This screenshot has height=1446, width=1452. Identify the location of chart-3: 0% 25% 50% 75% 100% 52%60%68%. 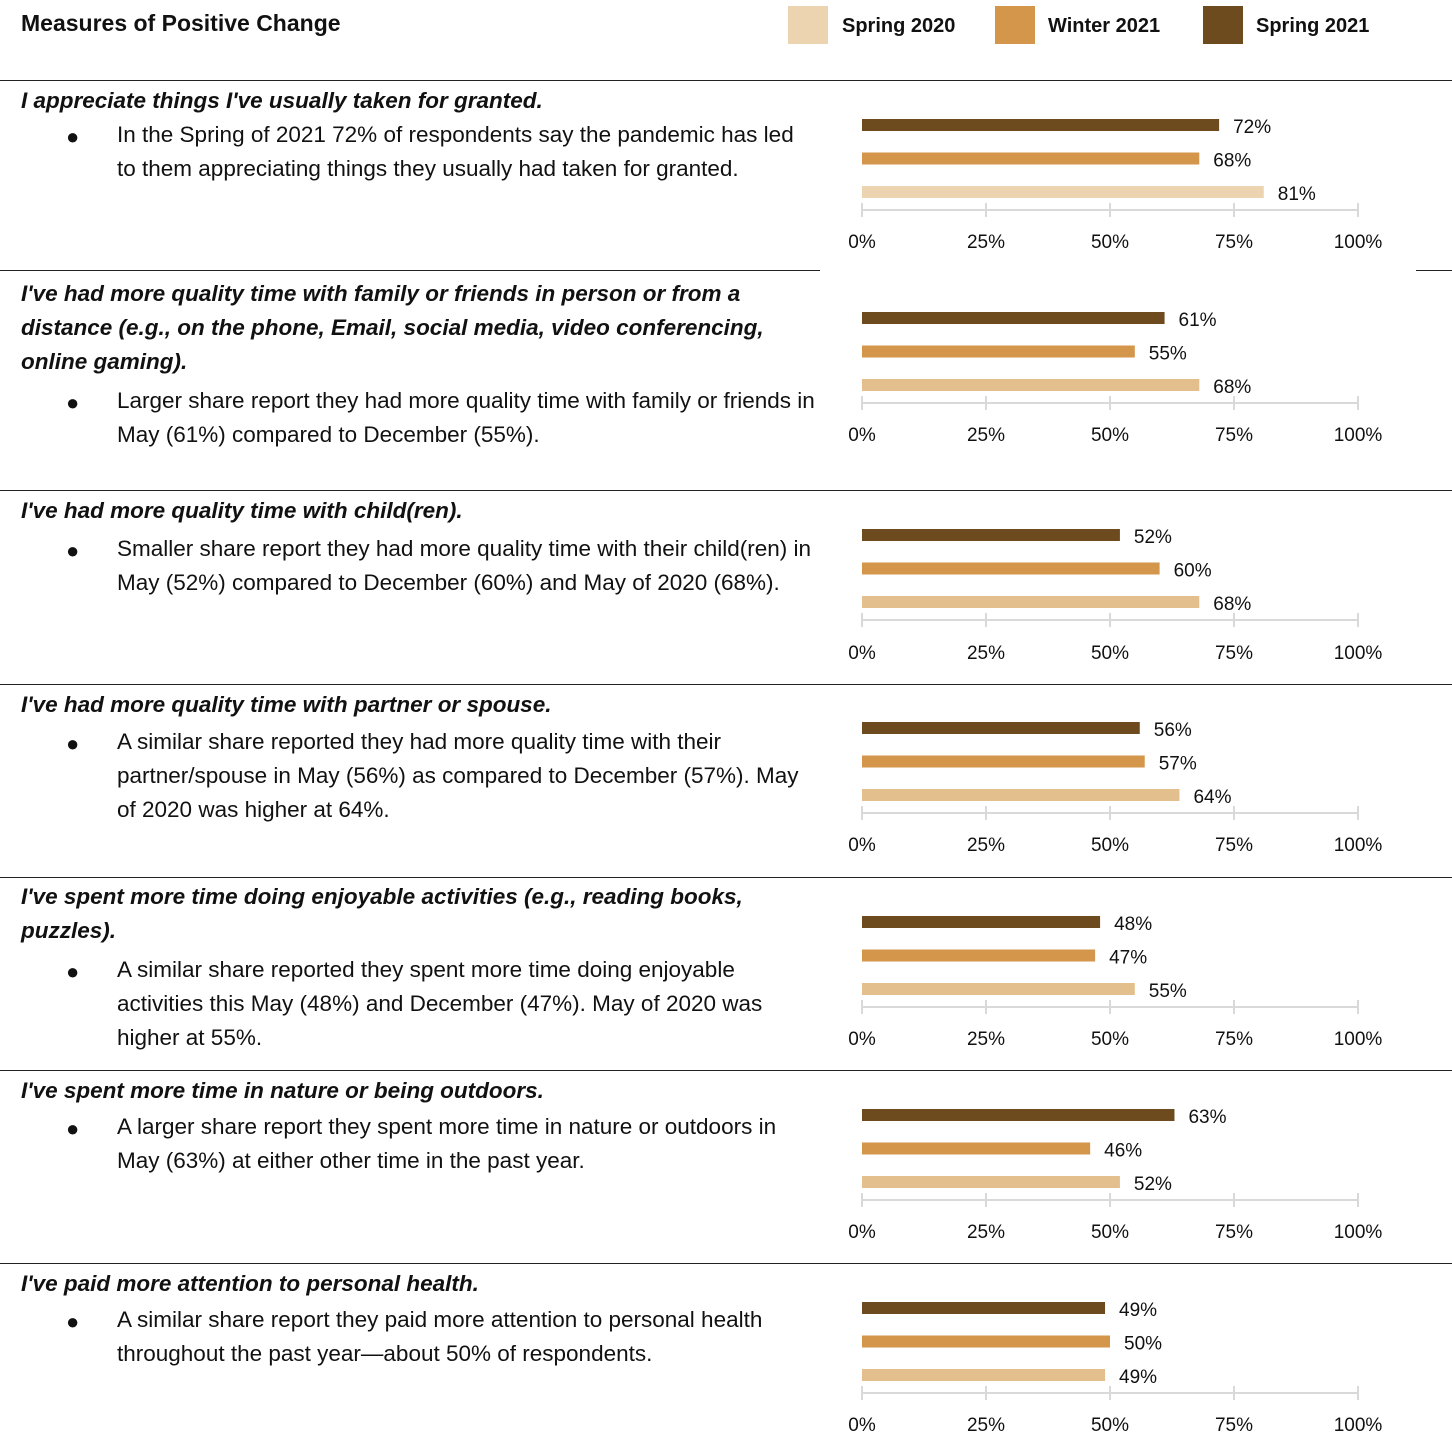
(1115, 595).